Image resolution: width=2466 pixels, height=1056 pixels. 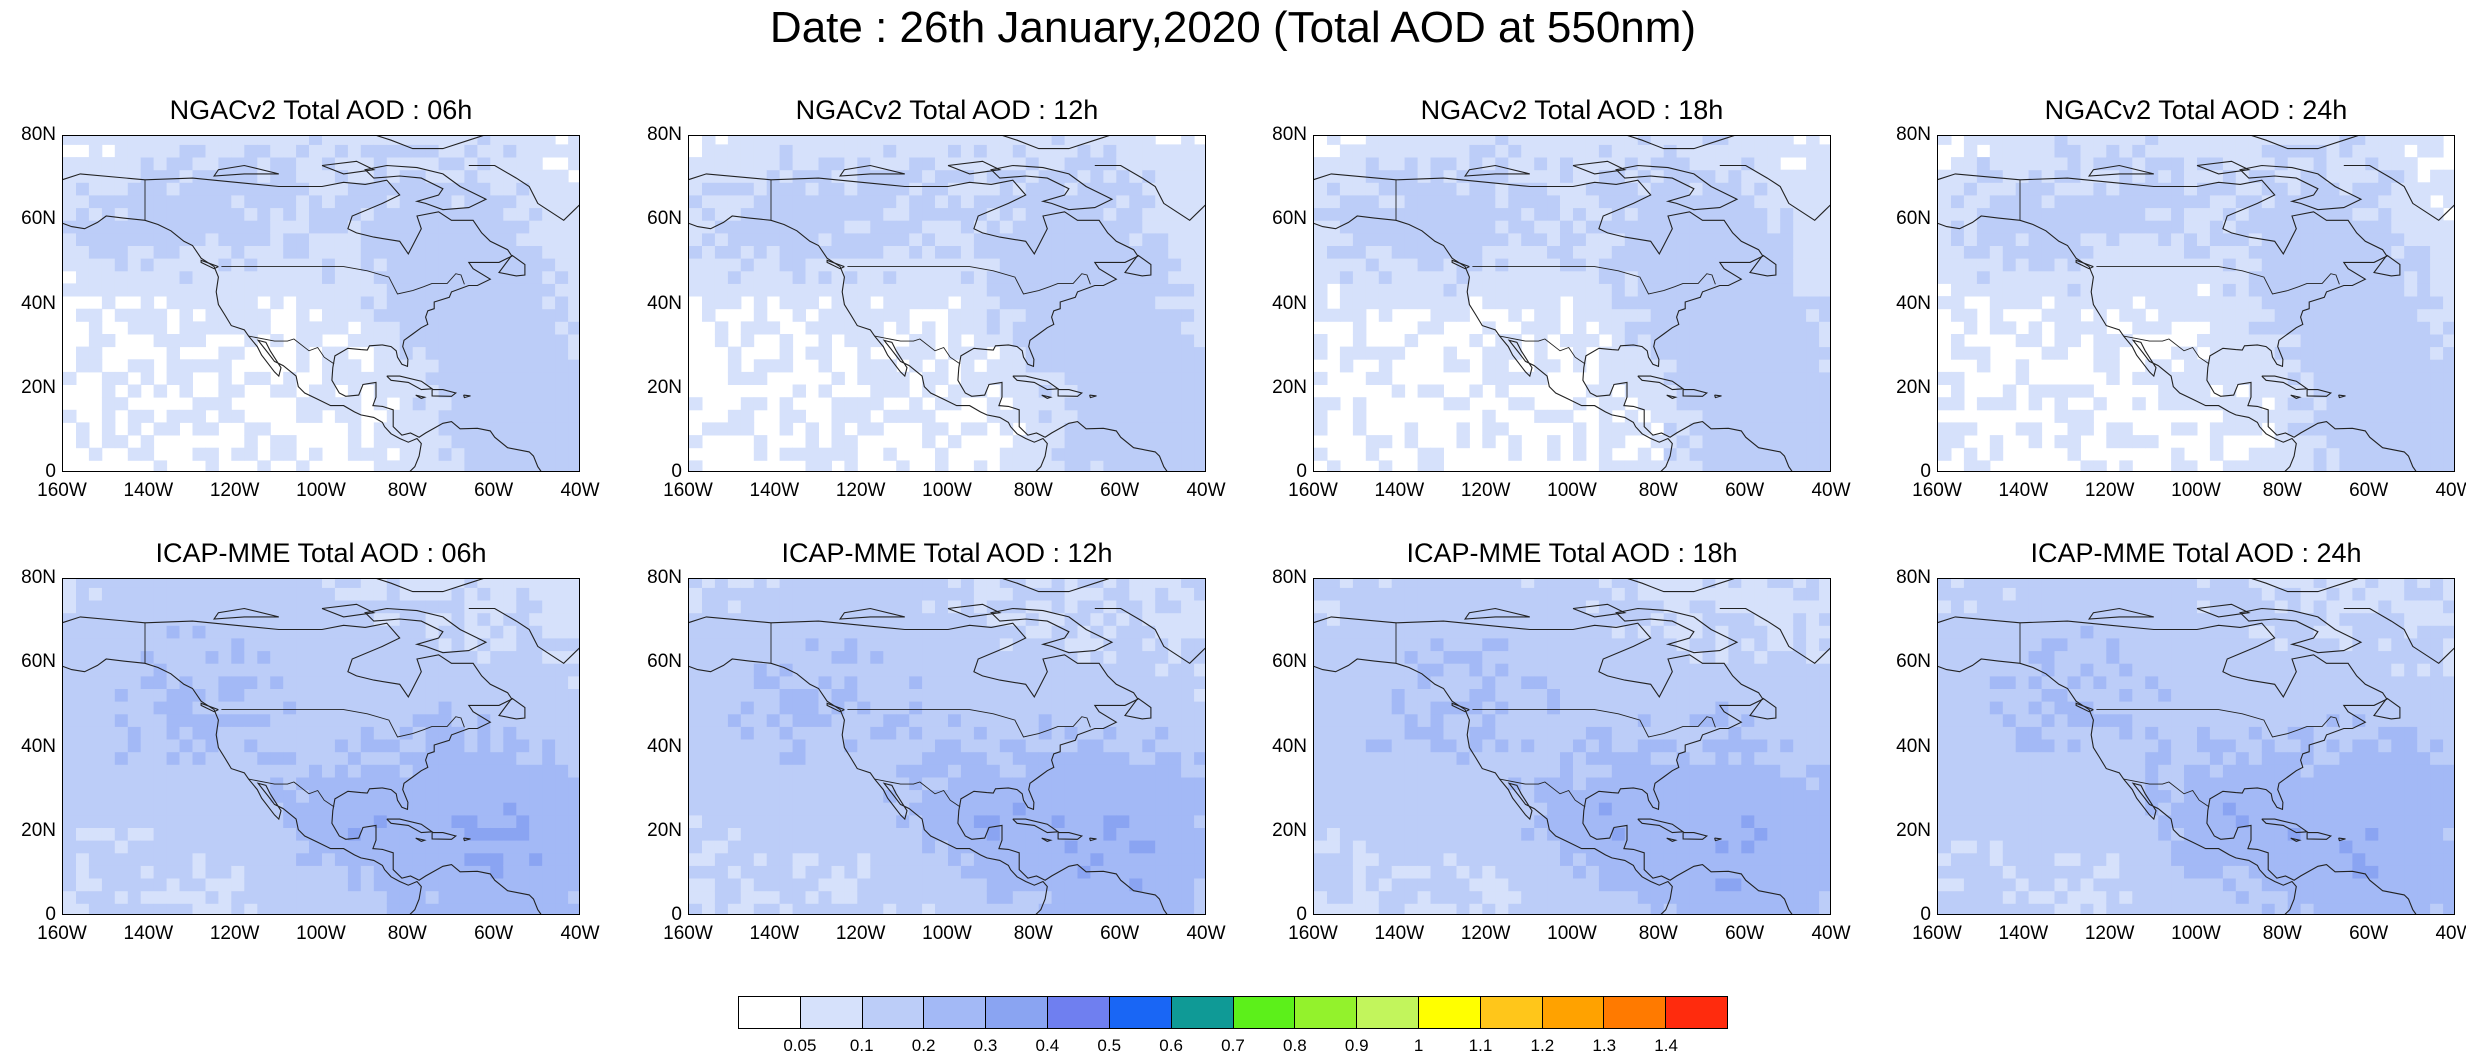 What do you see at coordinates (321, 110) in the screenshot?
I see `panel-title: NGACv2 Total AOD : 06h` at bounding box center [321, 110].